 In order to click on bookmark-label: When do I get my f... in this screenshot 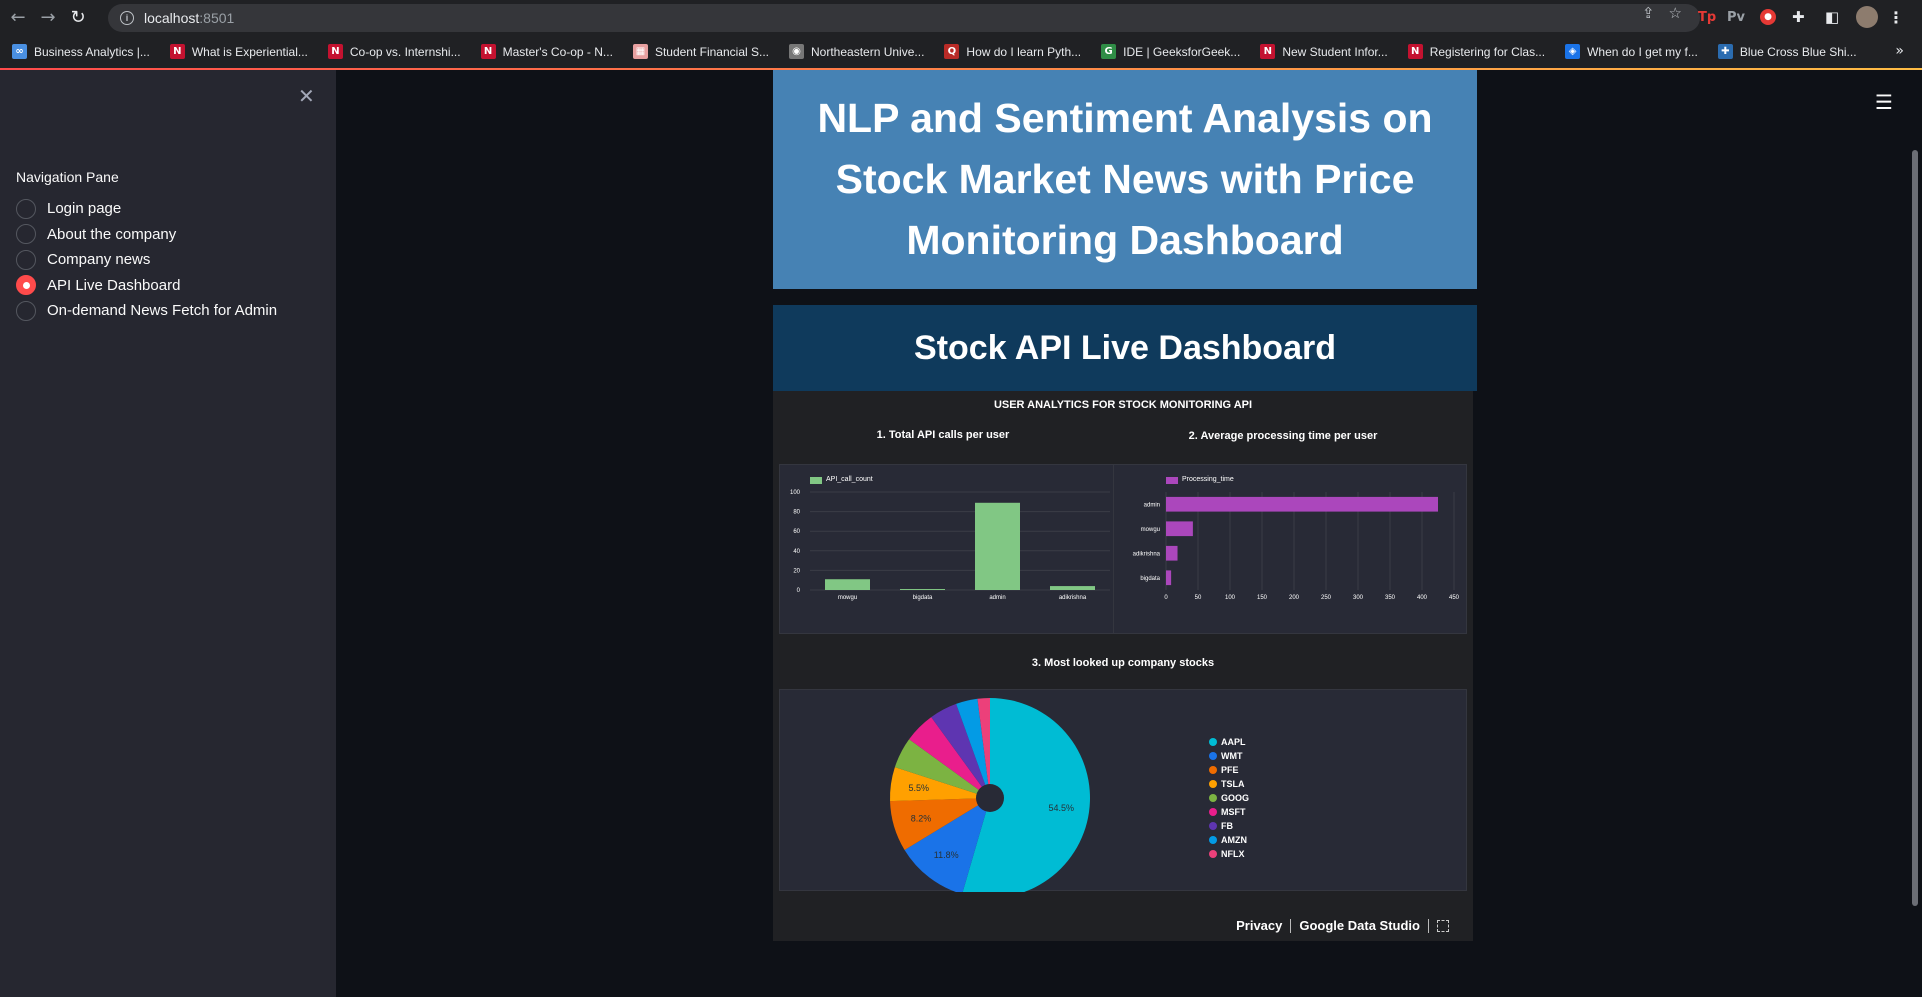, I will do `click(1642, 51)`.